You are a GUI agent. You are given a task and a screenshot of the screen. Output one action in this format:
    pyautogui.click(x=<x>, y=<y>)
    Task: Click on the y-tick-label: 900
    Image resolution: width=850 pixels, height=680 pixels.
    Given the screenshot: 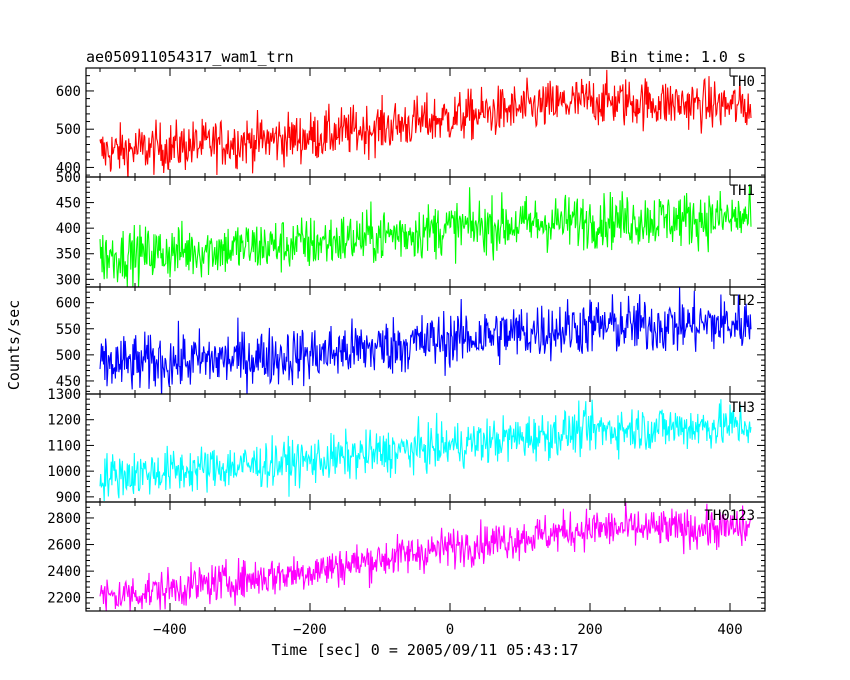 What is the action you would take?
    pyautogui.click(x=68, y=498)
    